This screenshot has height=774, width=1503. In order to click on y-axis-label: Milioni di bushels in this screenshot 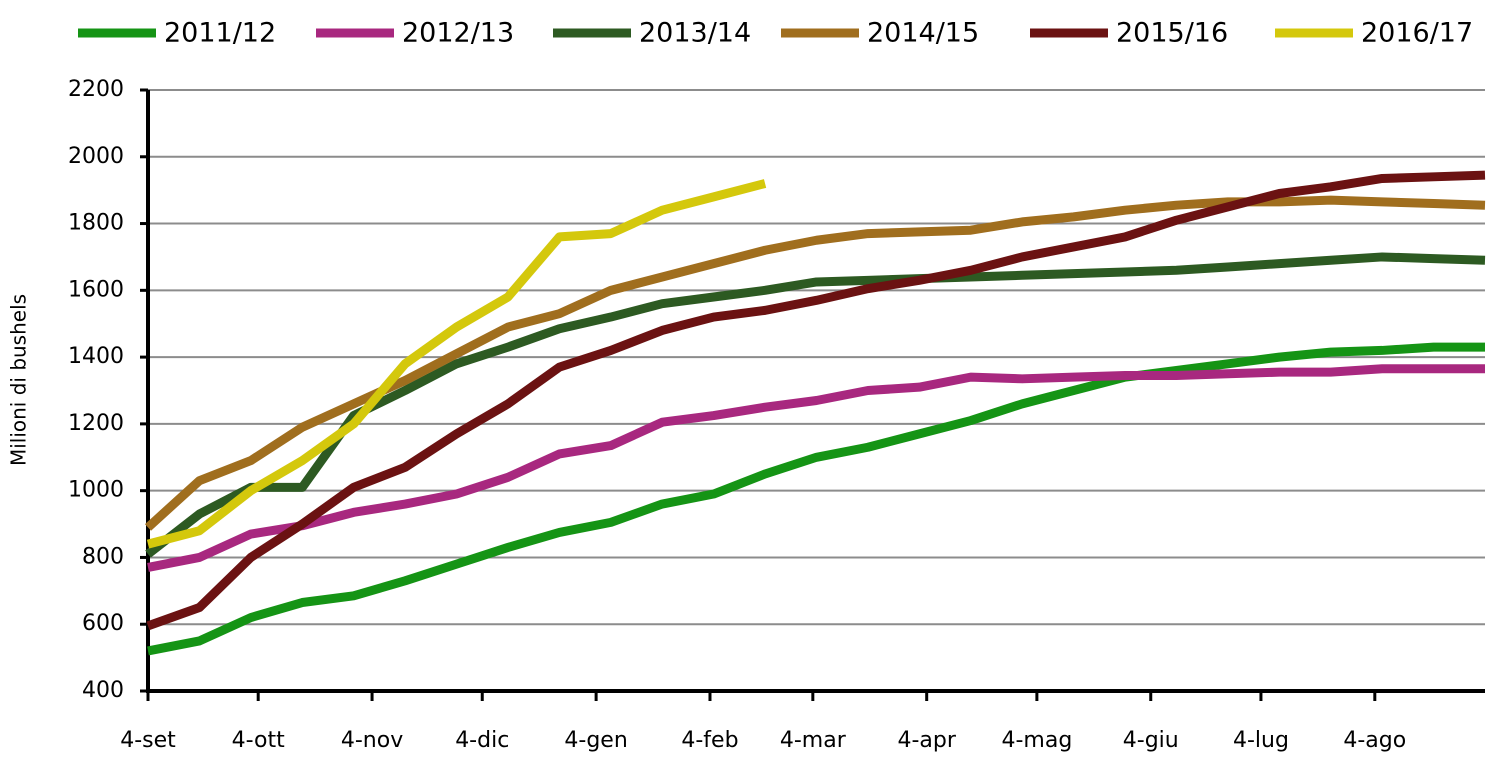, I will do `click(19, 380)`.